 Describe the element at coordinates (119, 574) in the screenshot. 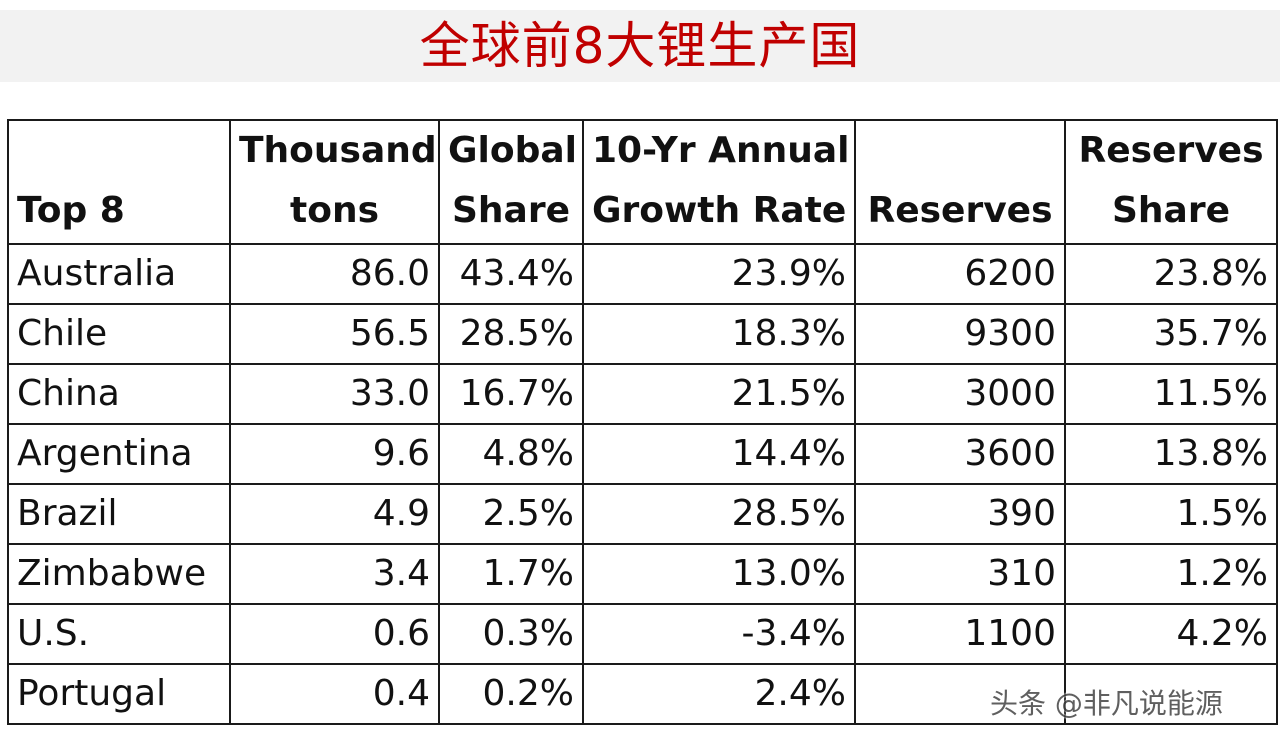

I see `cell-country: Zimbabwe` at that location.